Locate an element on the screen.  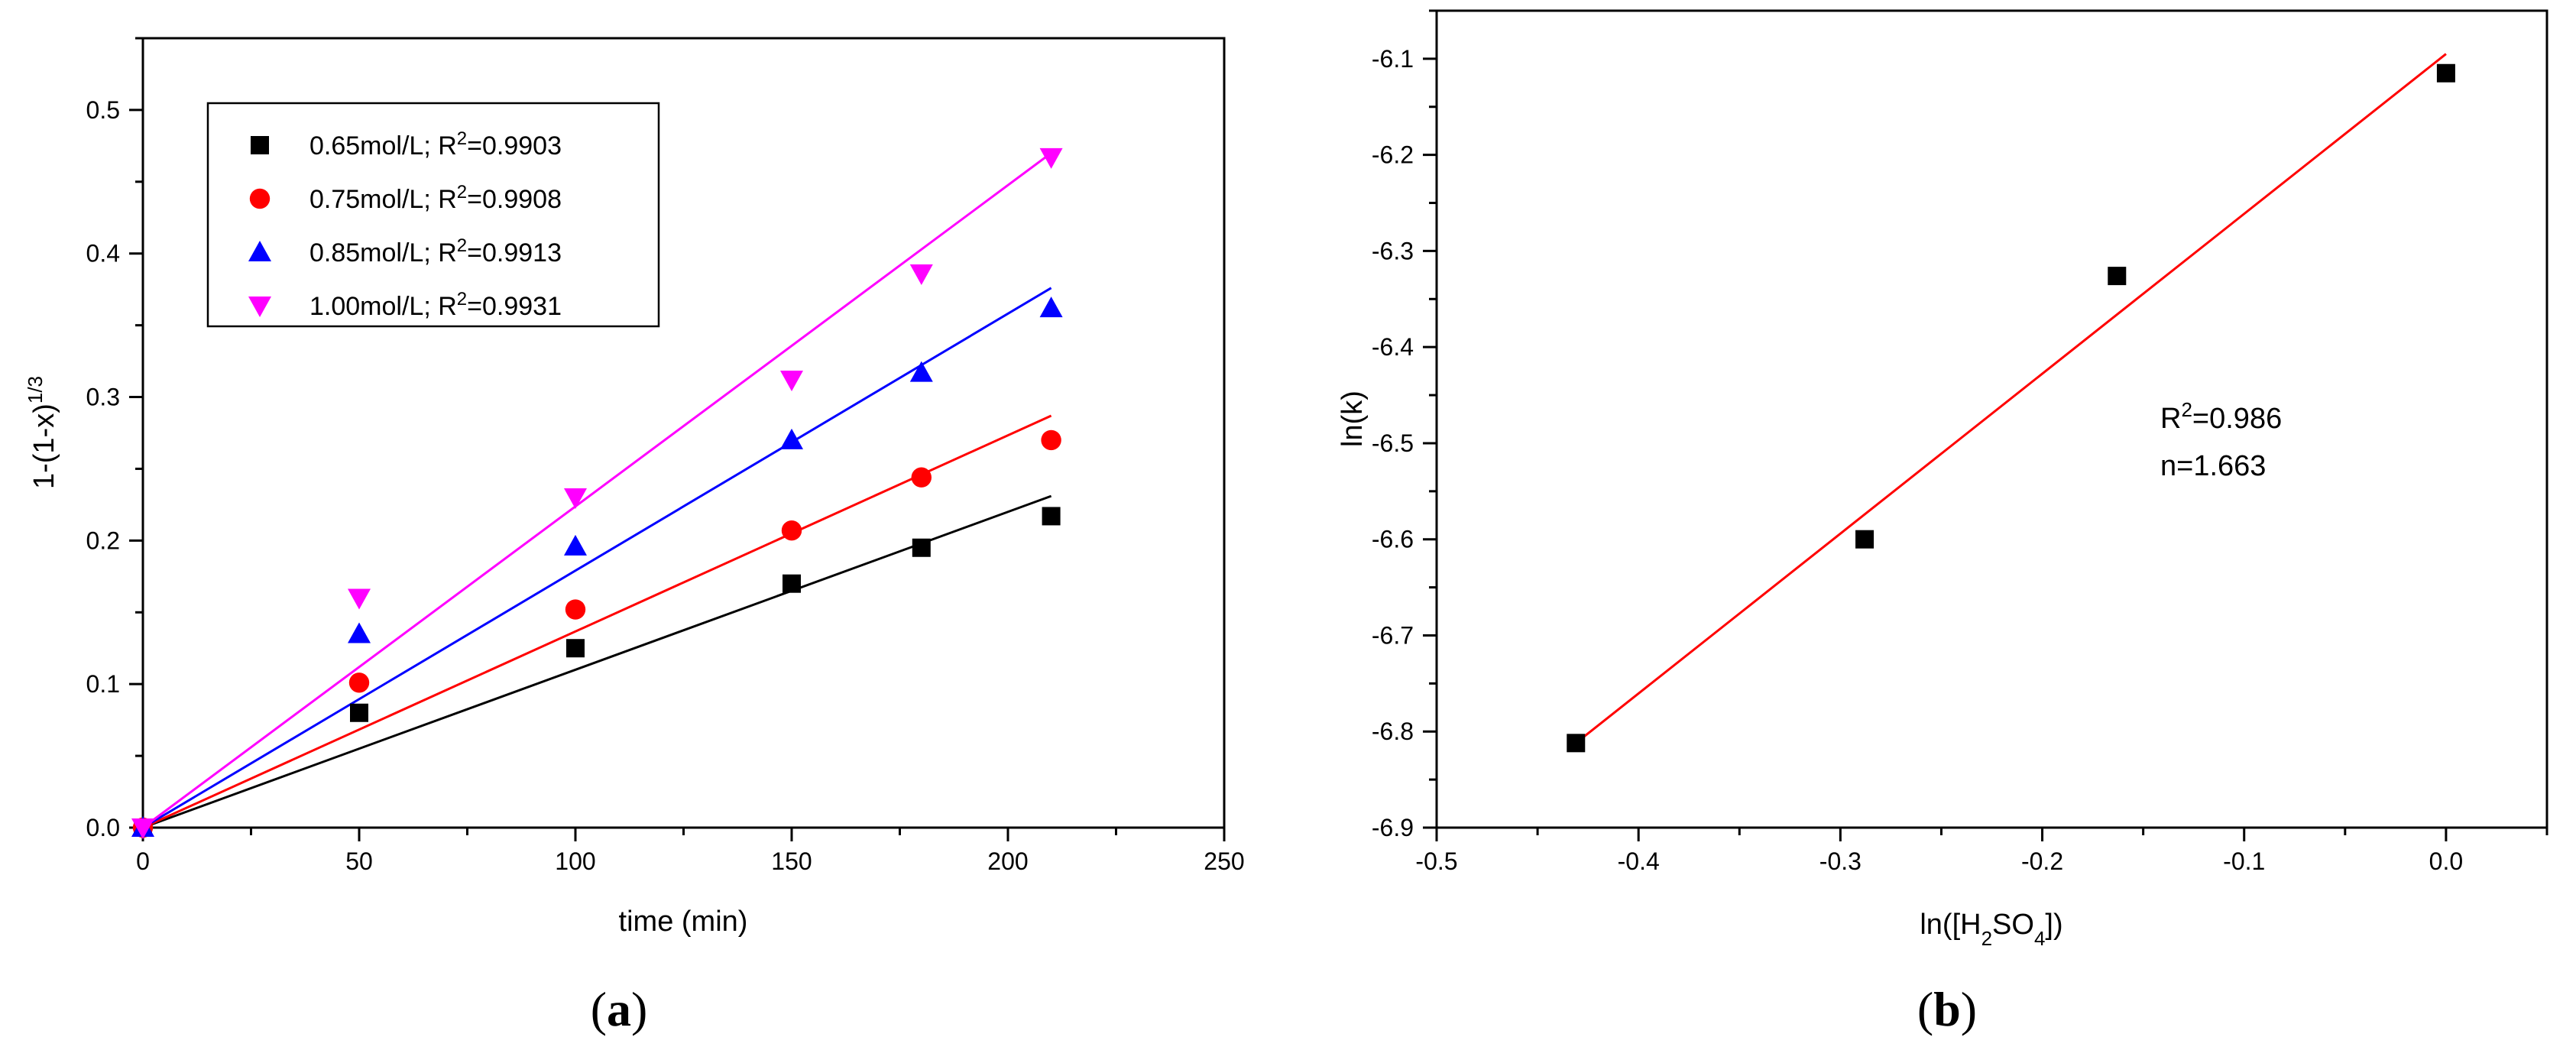
chart-b-x-axis-label: ln([H2SO4]) is located at coordinates (1991, 930).